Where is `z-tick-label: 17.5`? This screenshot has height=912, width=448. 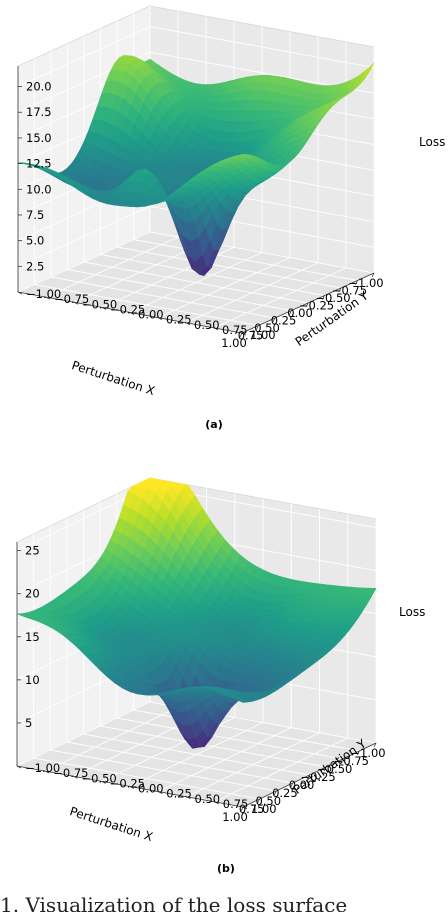 z-tick-label: 17.5 is located at coordinates (39, 112).